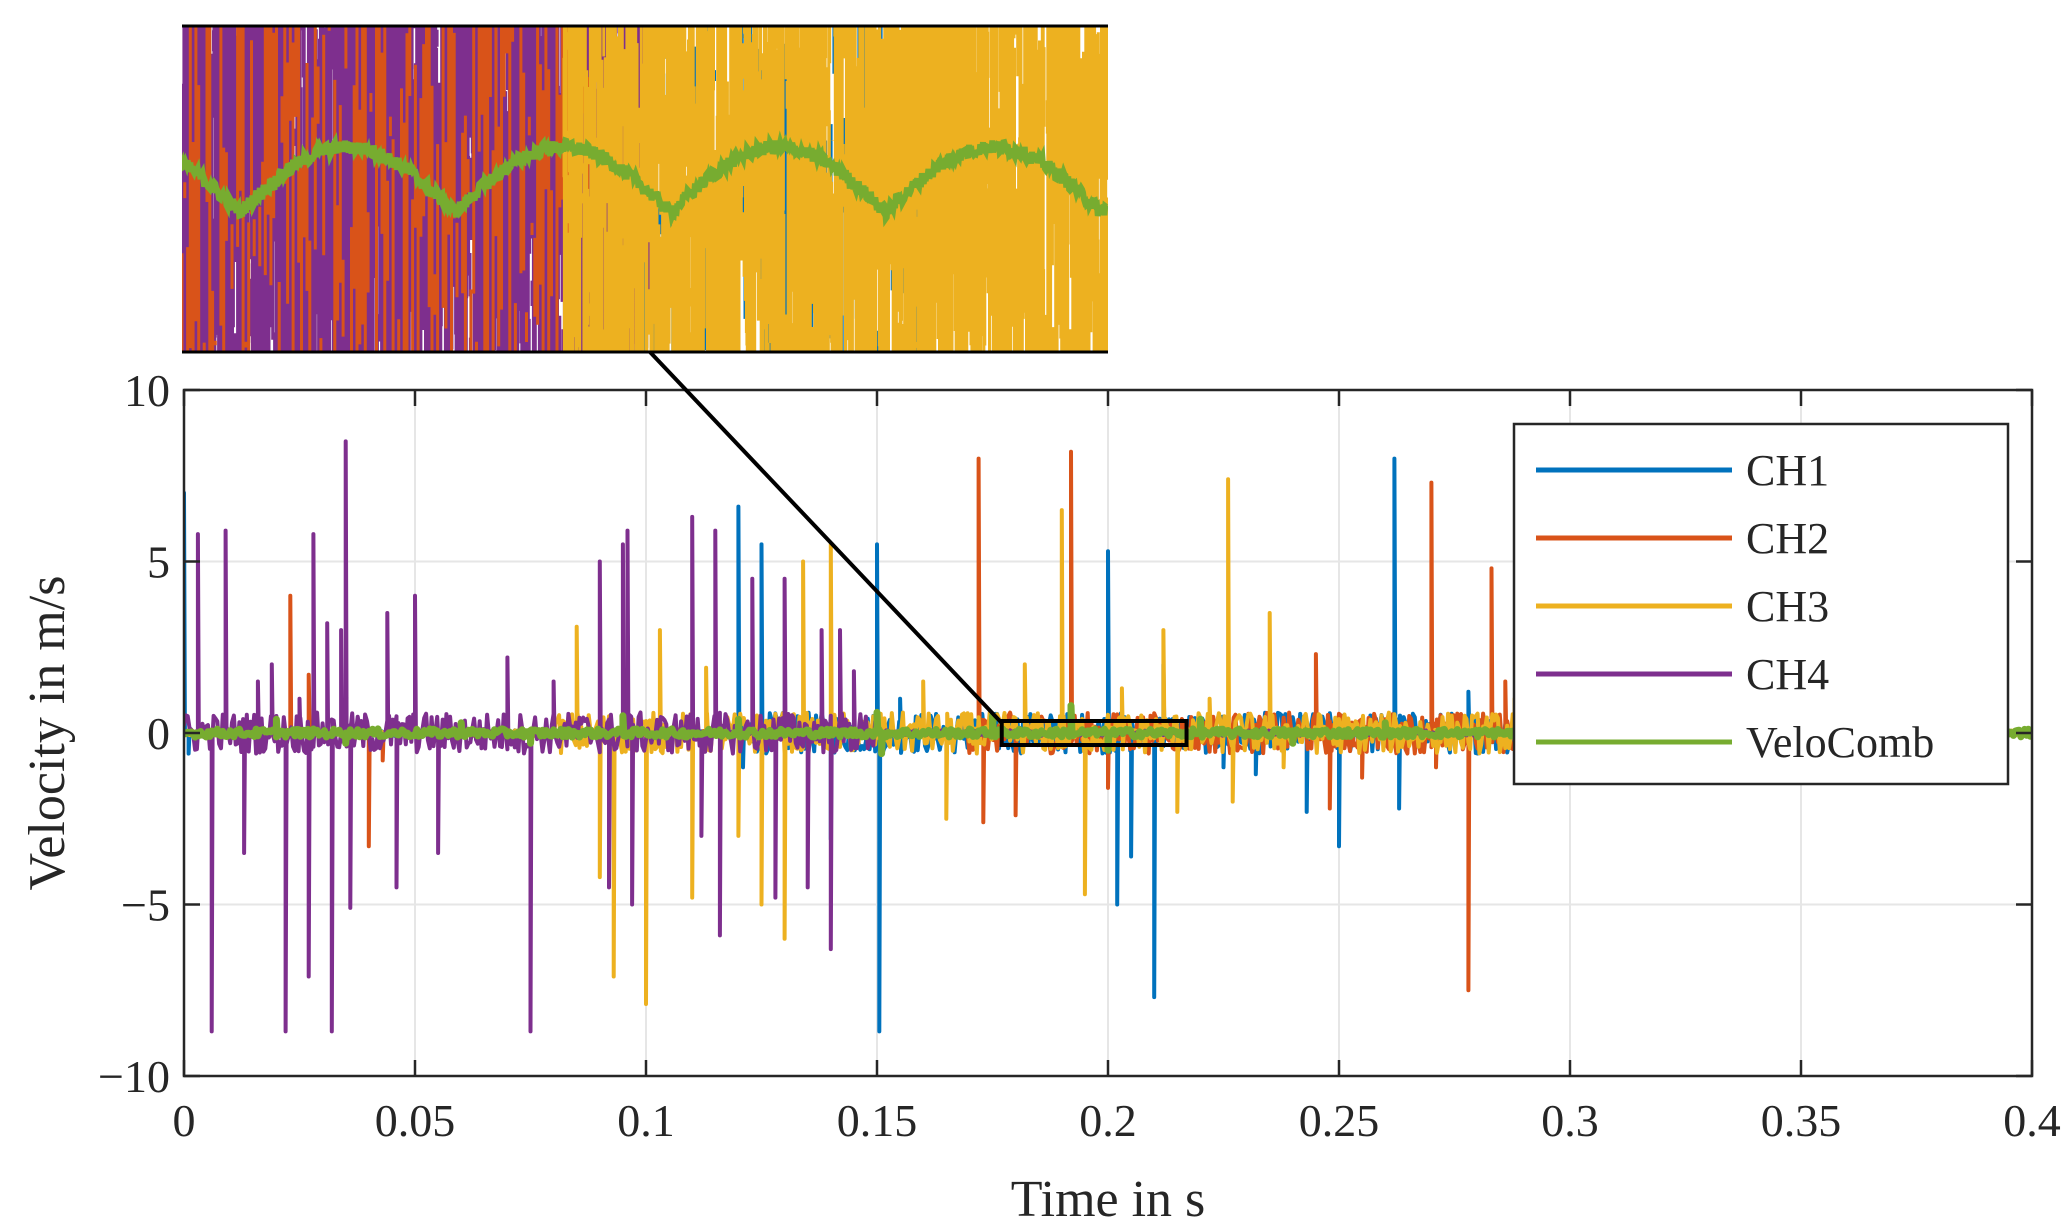 Image resolution: width=2072 pixels, height=1231 pixels. Describe the element at coordinates (158, 562) in the screenshot. I see `y-tick-label-1: 5` at that location.